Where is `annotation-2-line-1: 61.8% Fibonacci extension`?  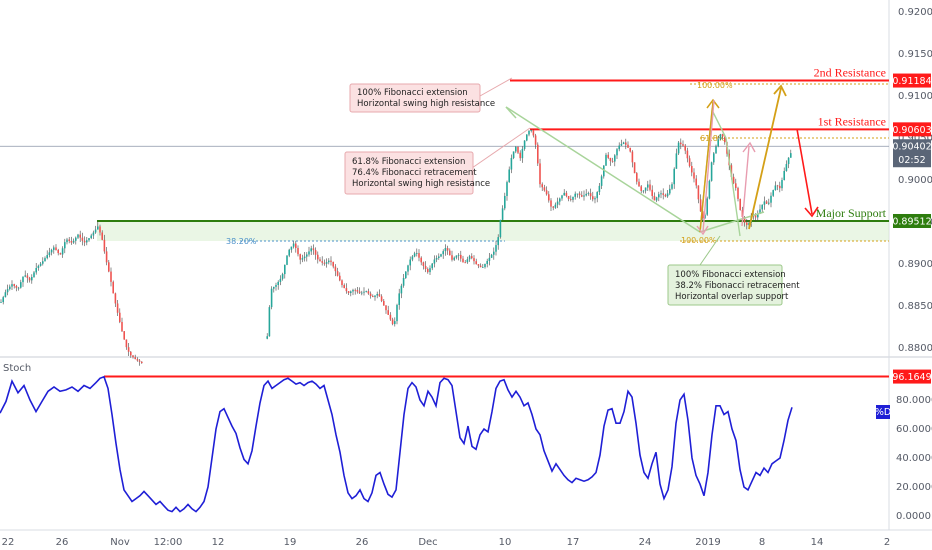
annotation-2-line-1: 61.8% Fibonacci extension is located at coordinates (408, 162).